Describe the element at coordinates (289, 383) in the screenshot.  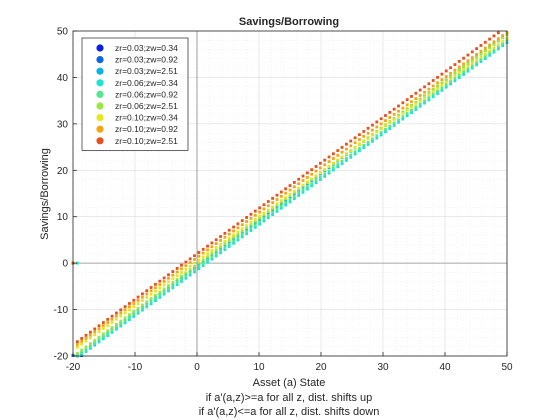
I see `x-axis-label: Asset (a) State` at that location.